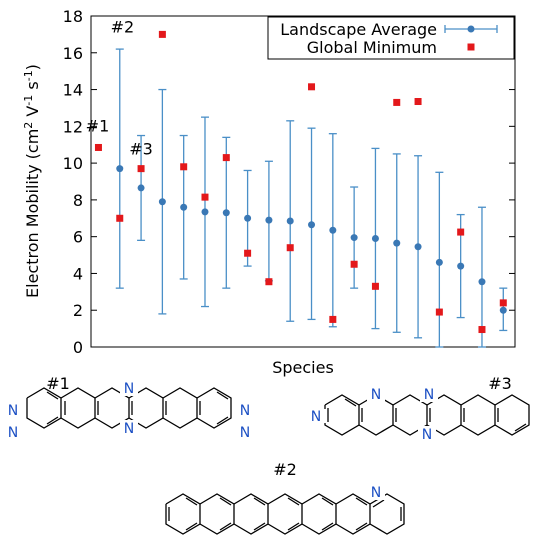  I want to click on molecule-2-atom-n1: N, so click(376, 493).